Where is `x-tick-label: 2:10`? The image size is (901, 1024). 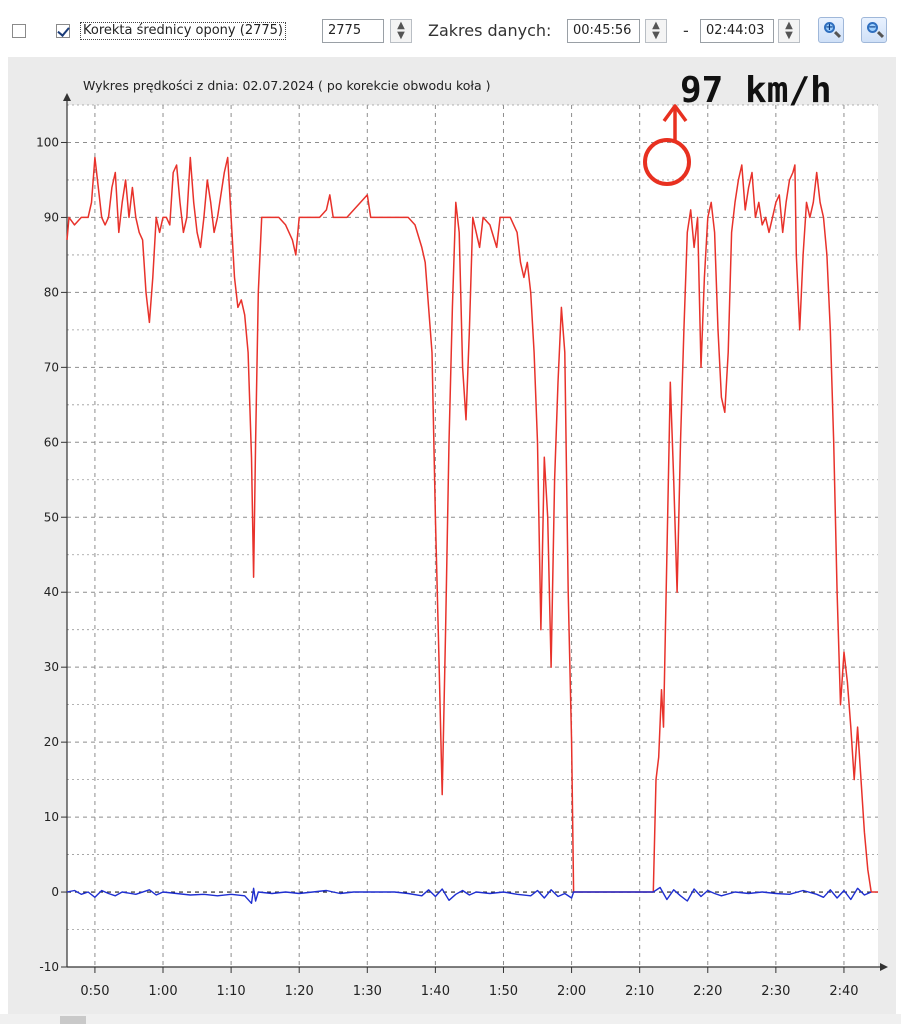 x-tick-label: 2:10 is located at coordinates (639, 991).